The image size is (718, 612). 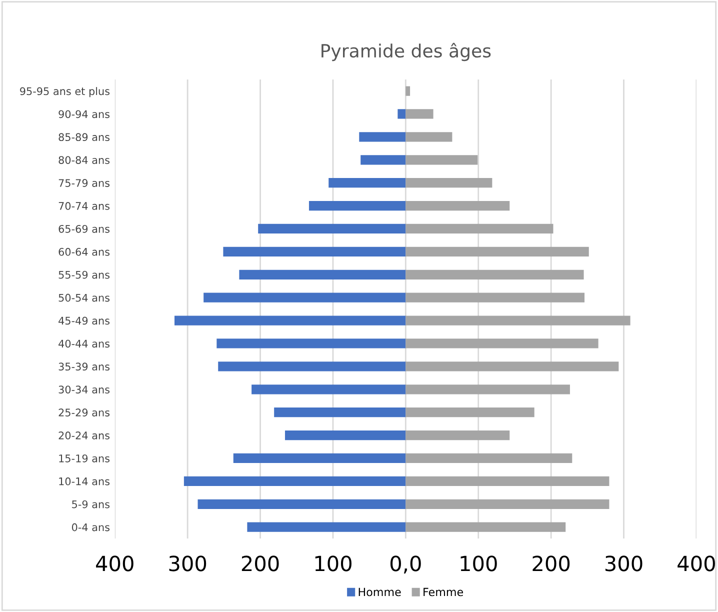 I want to click on y-tick-label: 60-64 ans, so click(x=84, y=252).